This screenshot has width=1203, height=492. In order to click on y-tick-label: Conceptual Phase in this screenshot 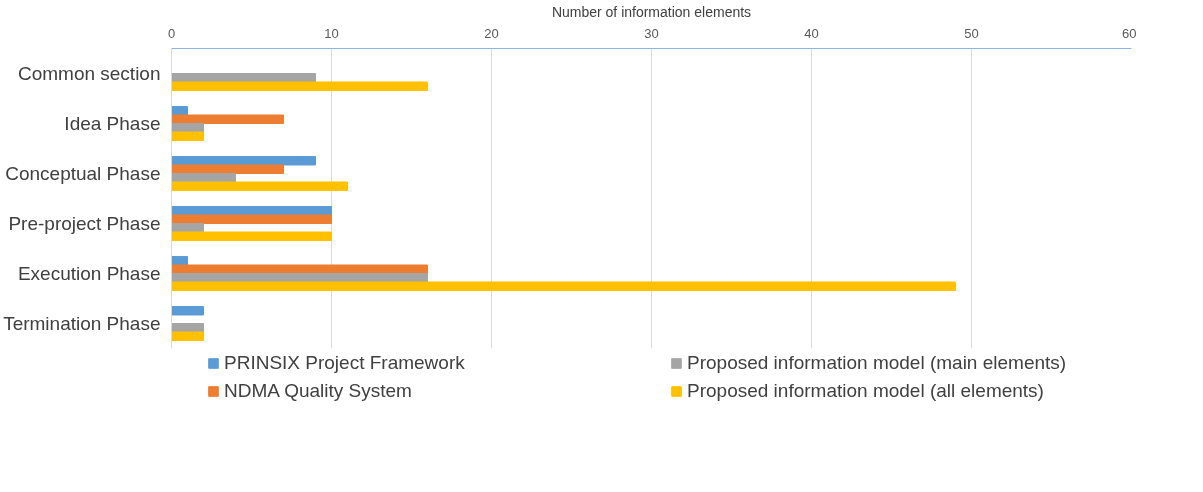, I will do `click(83, 173)`.